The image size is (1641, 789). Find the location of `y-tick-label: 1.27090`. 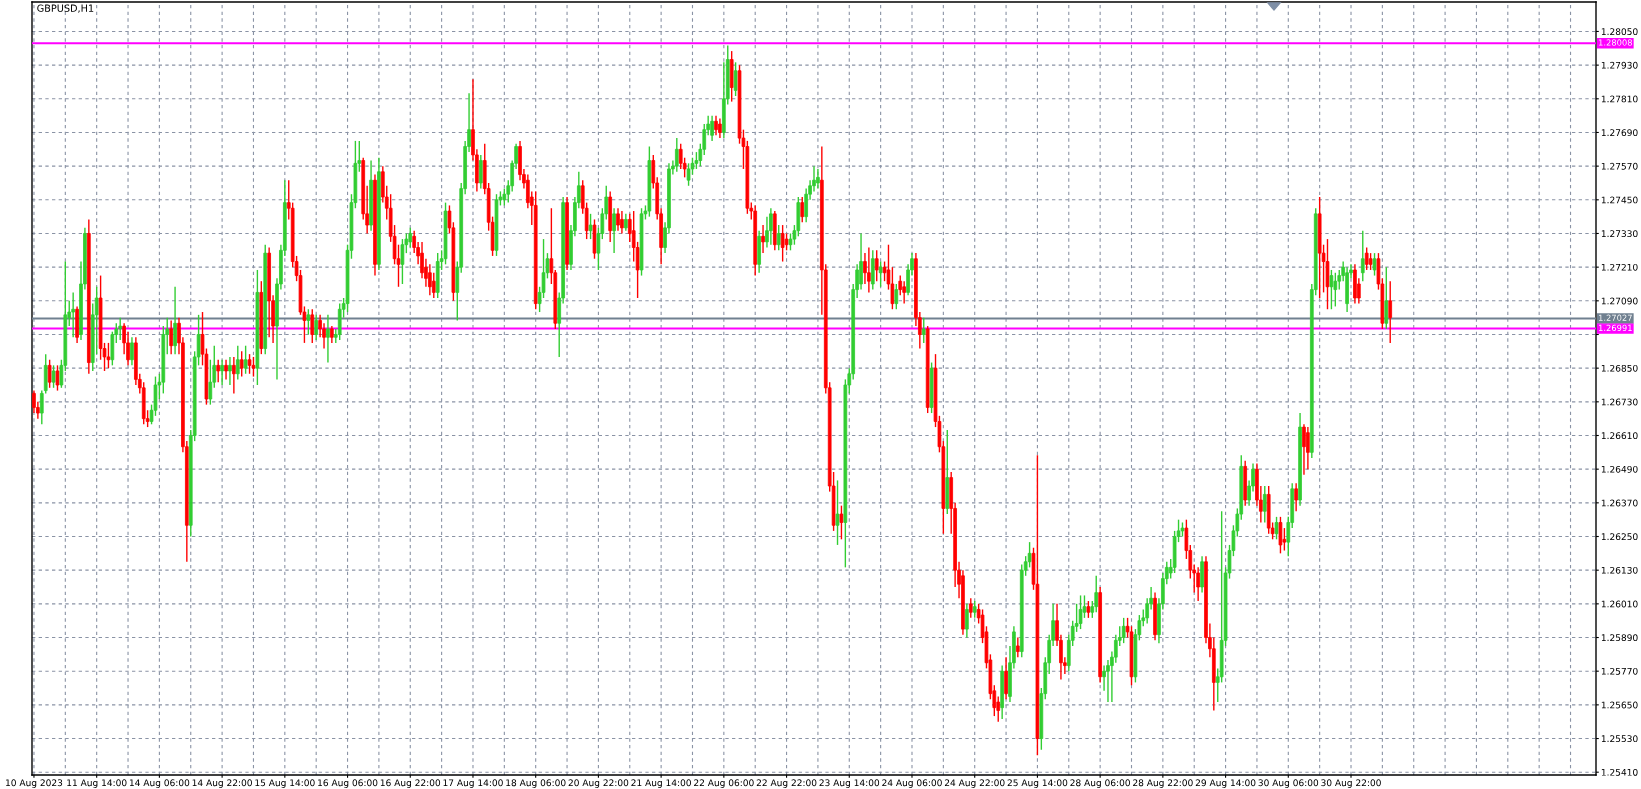

y-tick-label: 1.27090 is located at coordinates (1619, 301).